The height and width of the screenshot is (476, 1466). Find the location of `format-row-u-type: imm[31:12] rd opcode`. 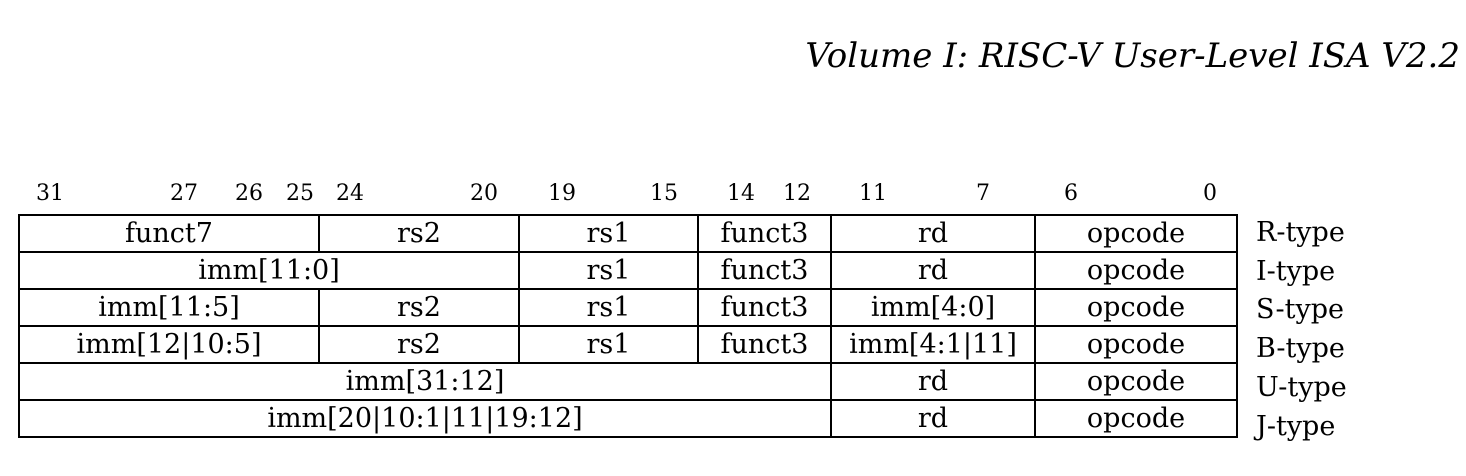

format-row-u-type: imm[31:12] rd opcode is located at coordinates (628, 381).